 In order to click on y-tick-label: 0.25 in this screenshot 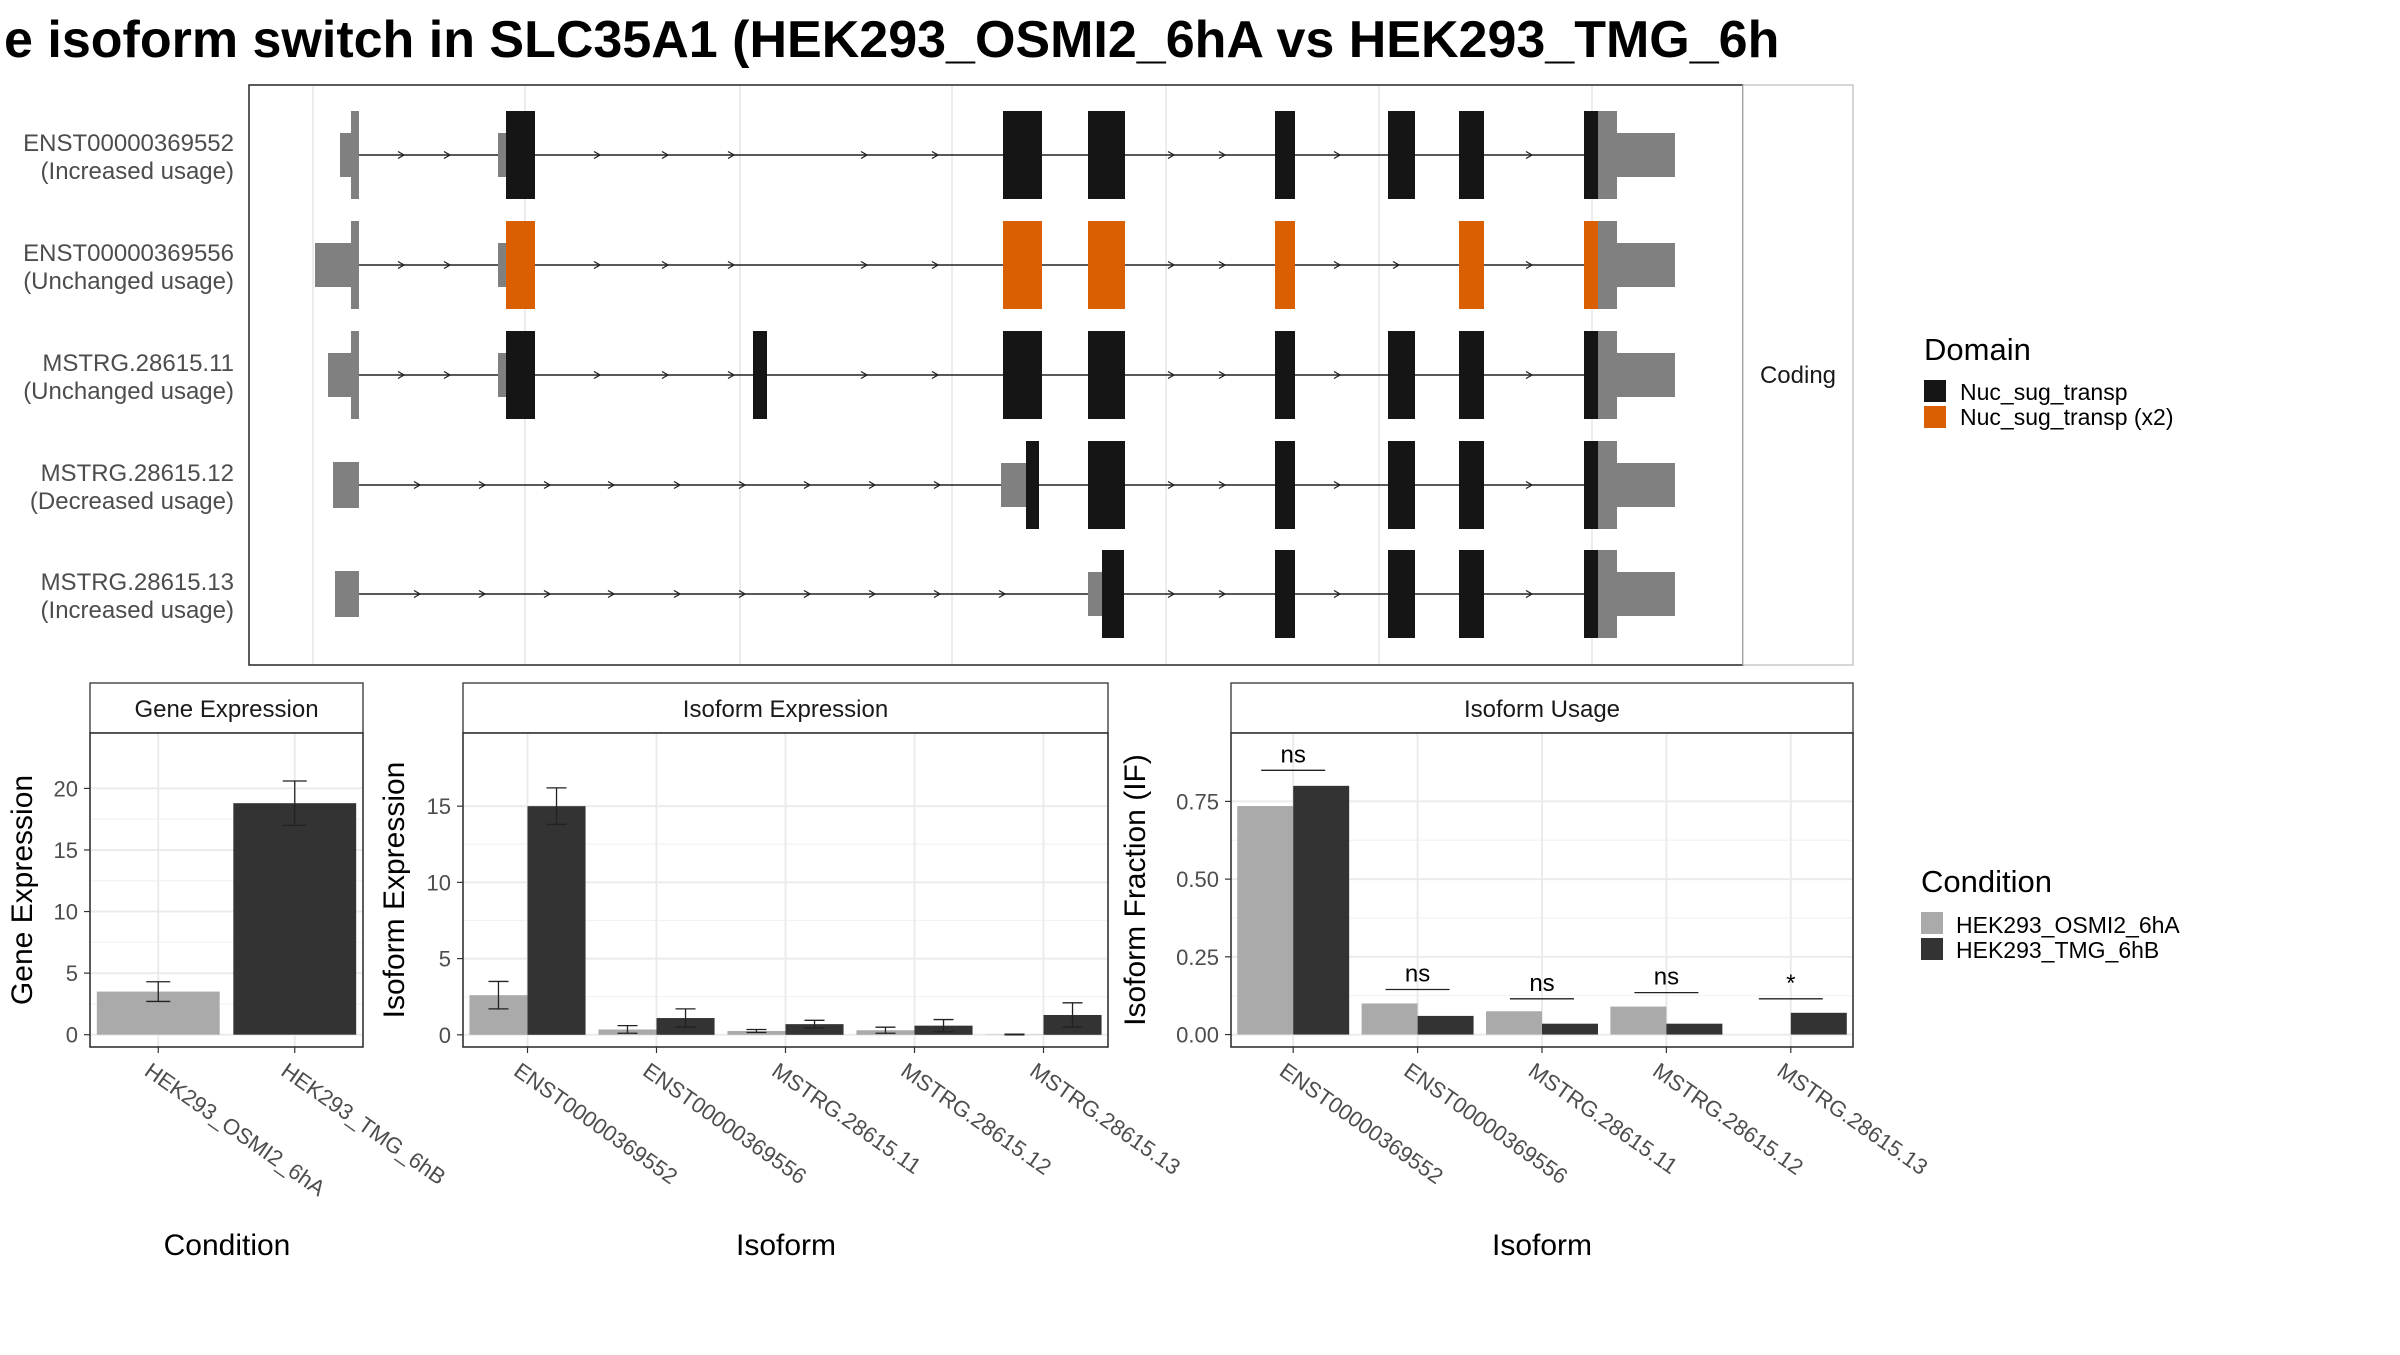, I will do `click(1197, 957)`.